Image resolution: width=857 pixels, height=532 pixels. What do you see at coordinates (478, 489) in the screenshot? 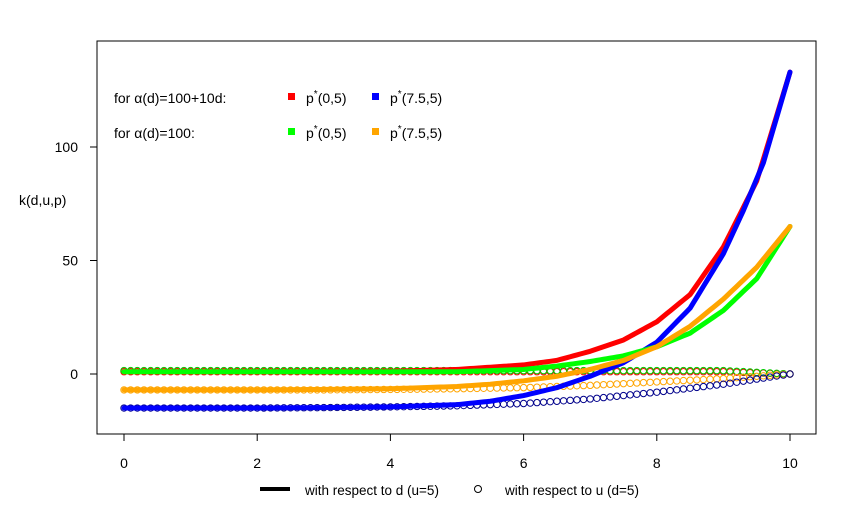
I see `legend-bottom-circle-swatch` at bounding box center [478, 489].